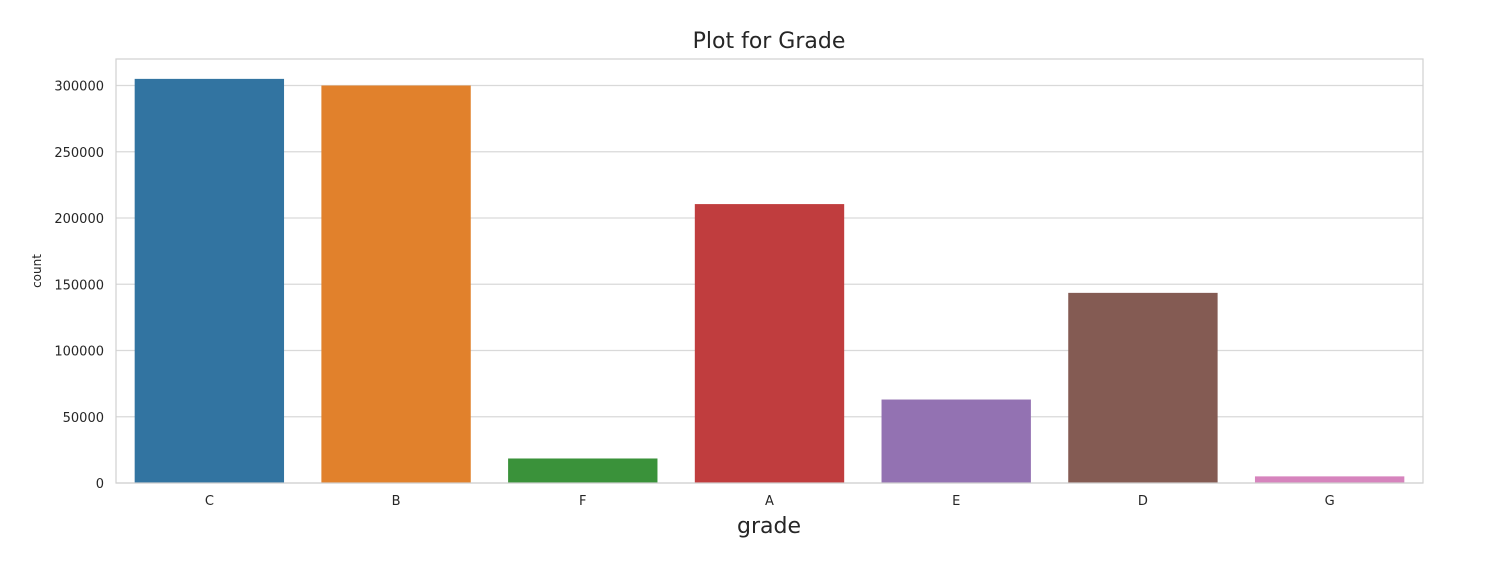 This screenshot has width=1486, height=563. Describe the element at coordinates (209, 501) in the screenshot. I see `x-tick-label: C` at that location.